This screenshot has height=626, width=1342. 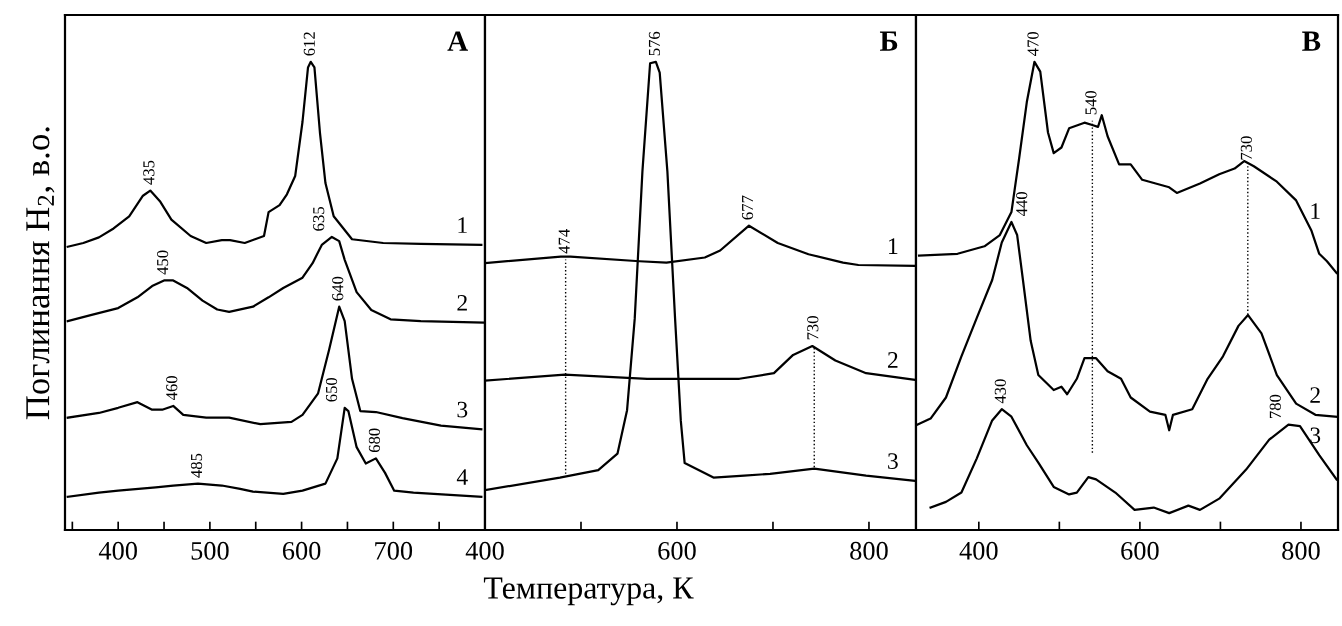 I want to click on x-tick-label: 700, so click(x=394, y=550).